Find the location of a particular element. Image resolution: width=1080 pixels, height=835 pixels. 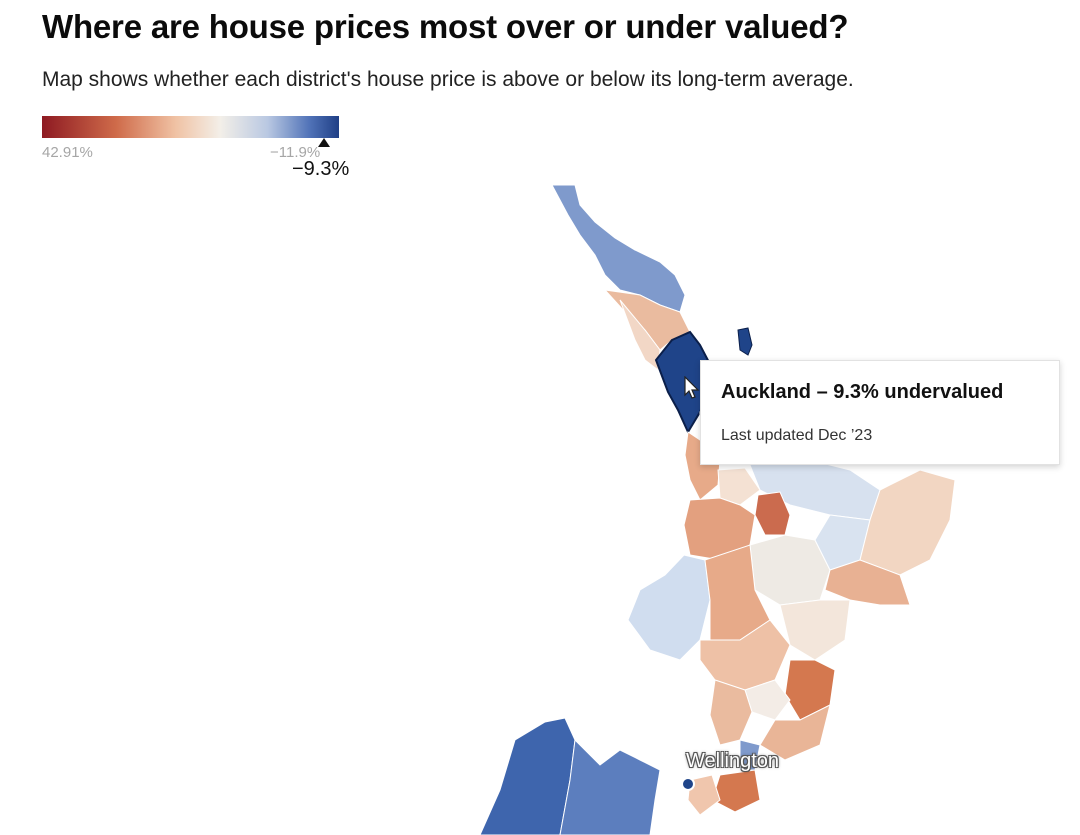

cursor-icon is located at coordinates (692, 387).